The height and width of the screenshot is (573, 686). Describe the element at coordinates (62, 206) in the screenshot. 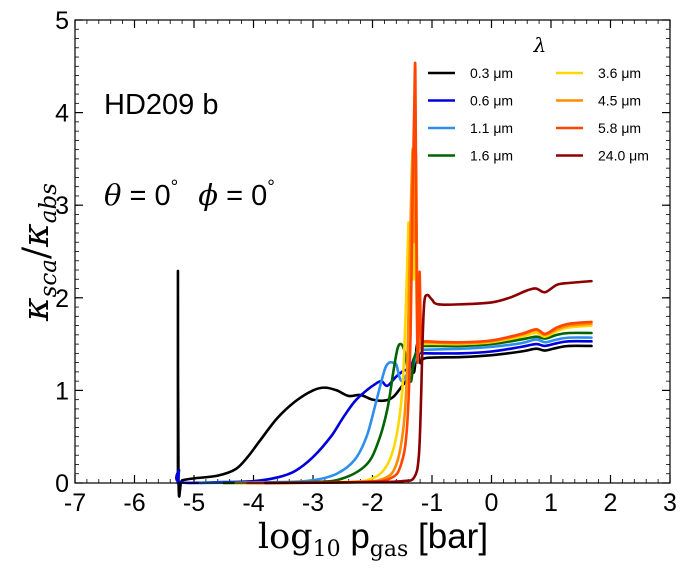

I see `y-tick-label: 3` at that location.